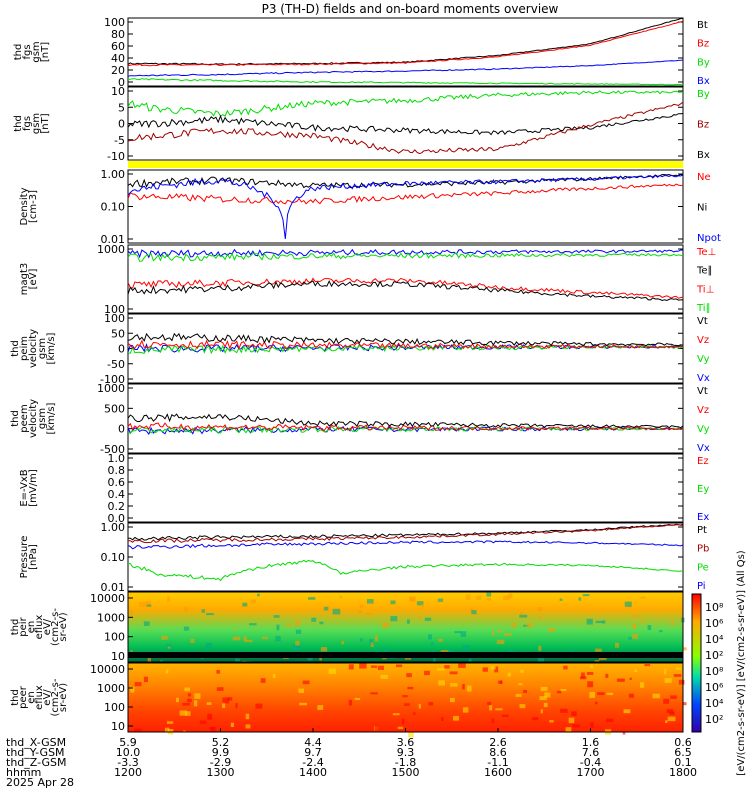 Image resolution: width=750 pixels, height=800 pixels. I want to click on x-row-label: hhmm, so click(23, 772).